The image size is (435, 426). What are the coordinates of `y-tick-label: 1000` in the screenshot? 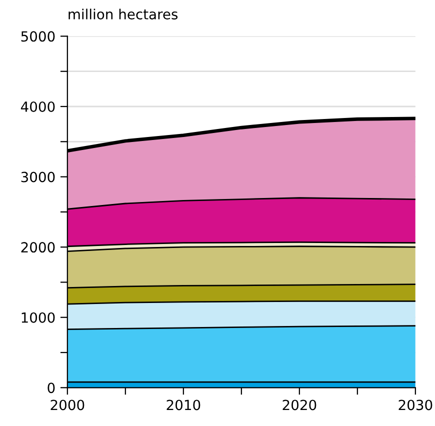 It's located at (38, 317).